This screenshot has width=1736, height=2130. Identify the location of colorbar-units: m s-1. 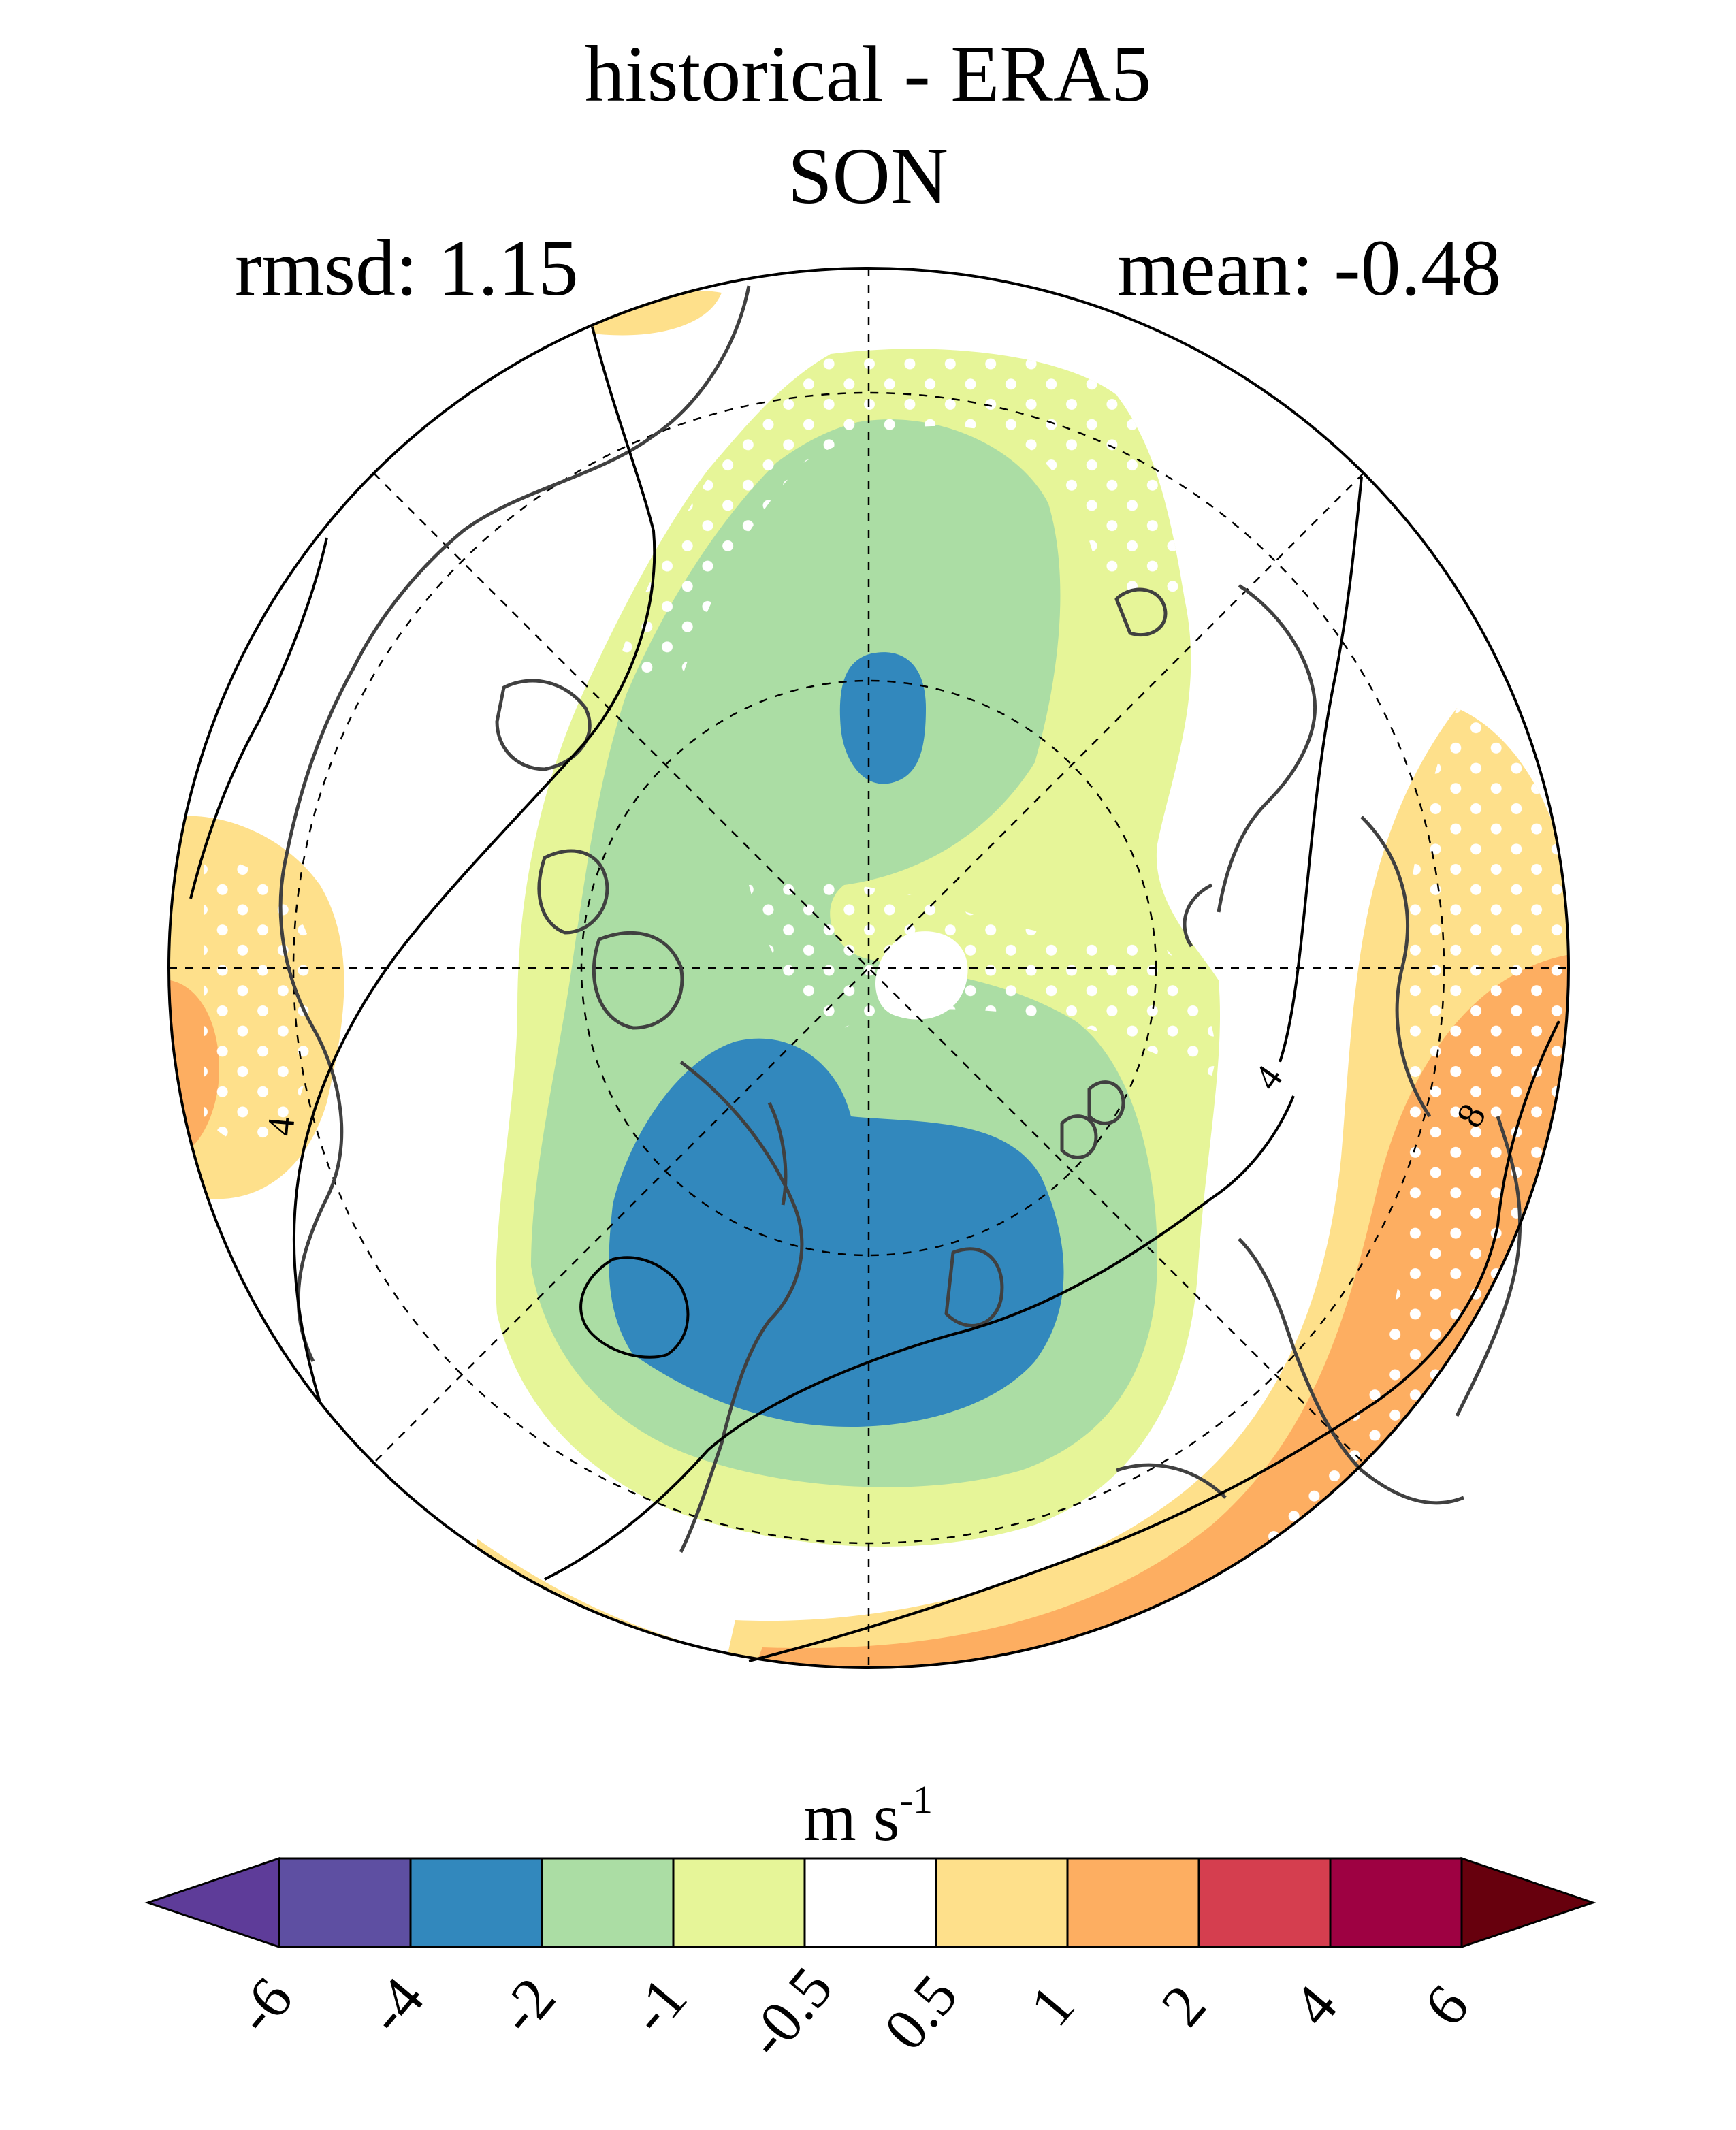
(868, 1815).